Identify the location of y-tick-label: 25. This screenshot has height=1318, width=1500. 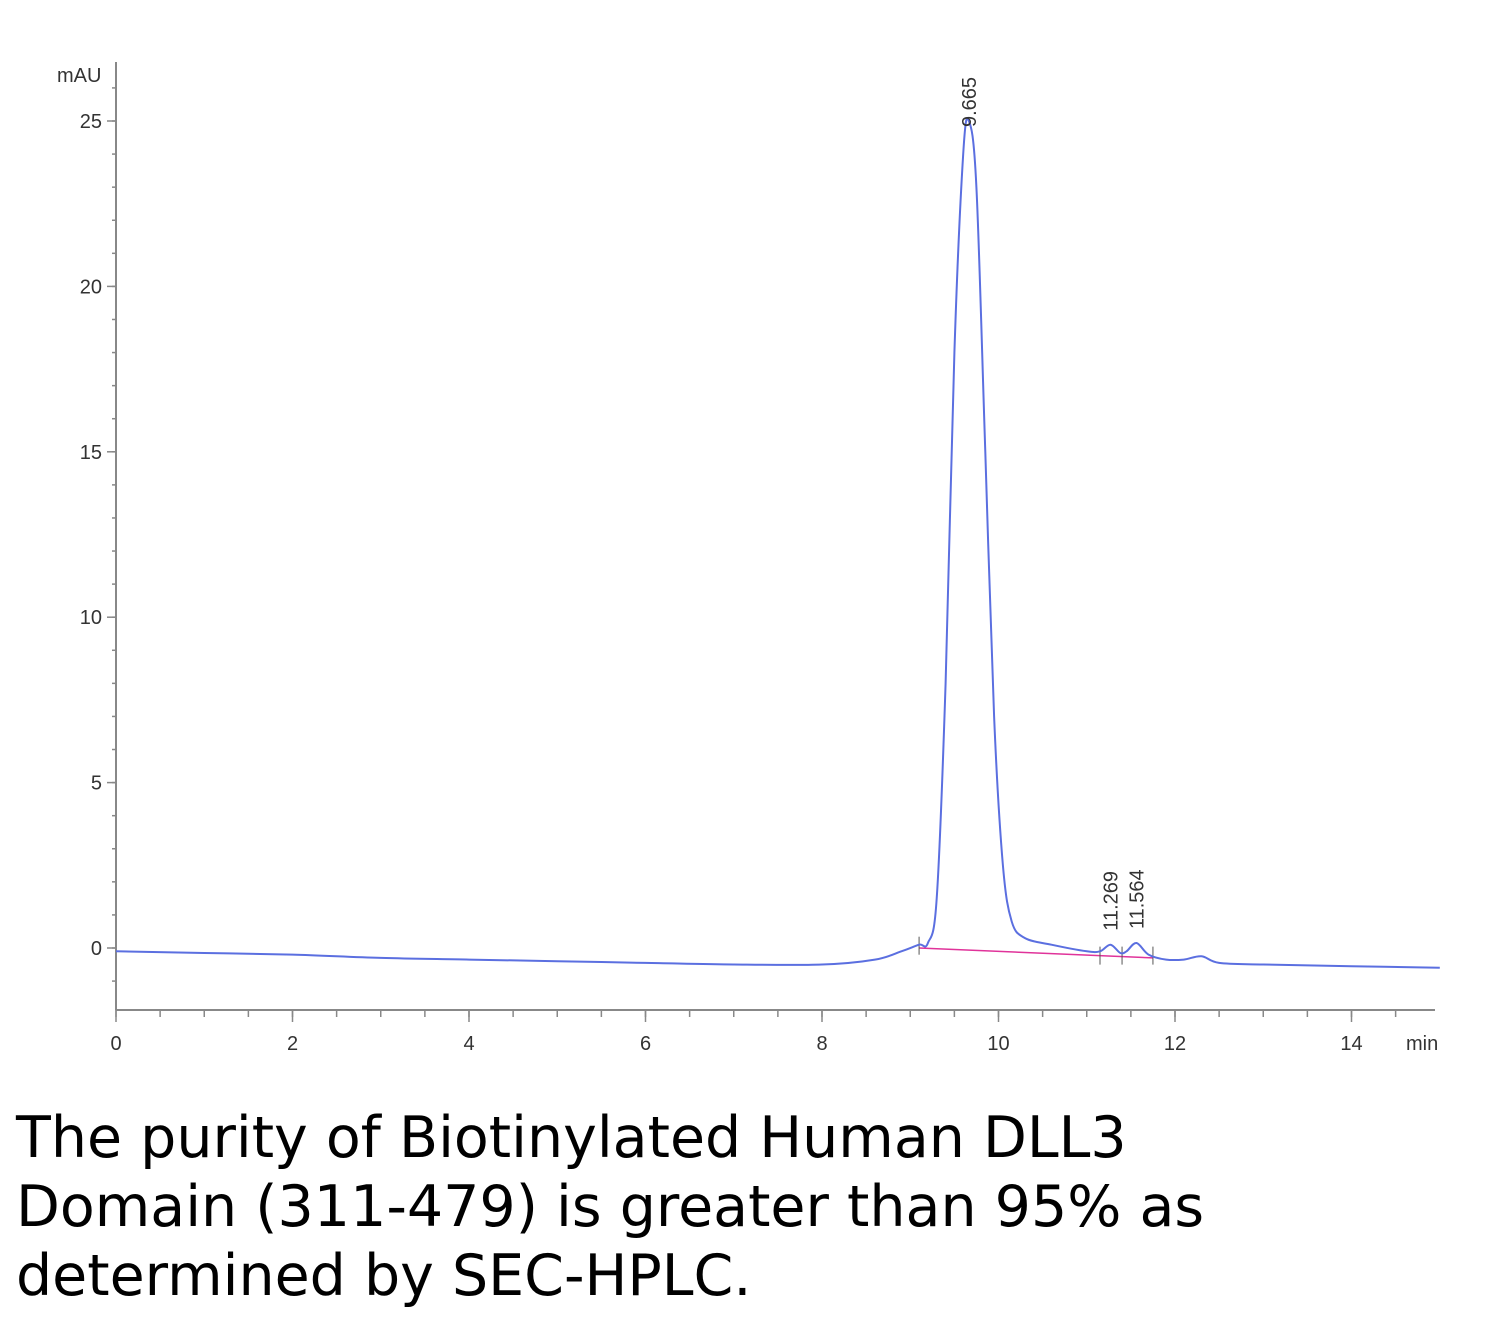
(91, 122).